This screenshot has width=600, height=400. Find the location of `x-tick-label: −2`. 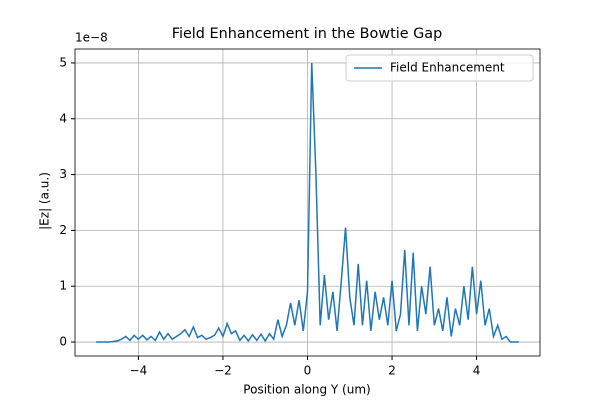

x-tick-label: −2 is located at coordinates (223, 371).